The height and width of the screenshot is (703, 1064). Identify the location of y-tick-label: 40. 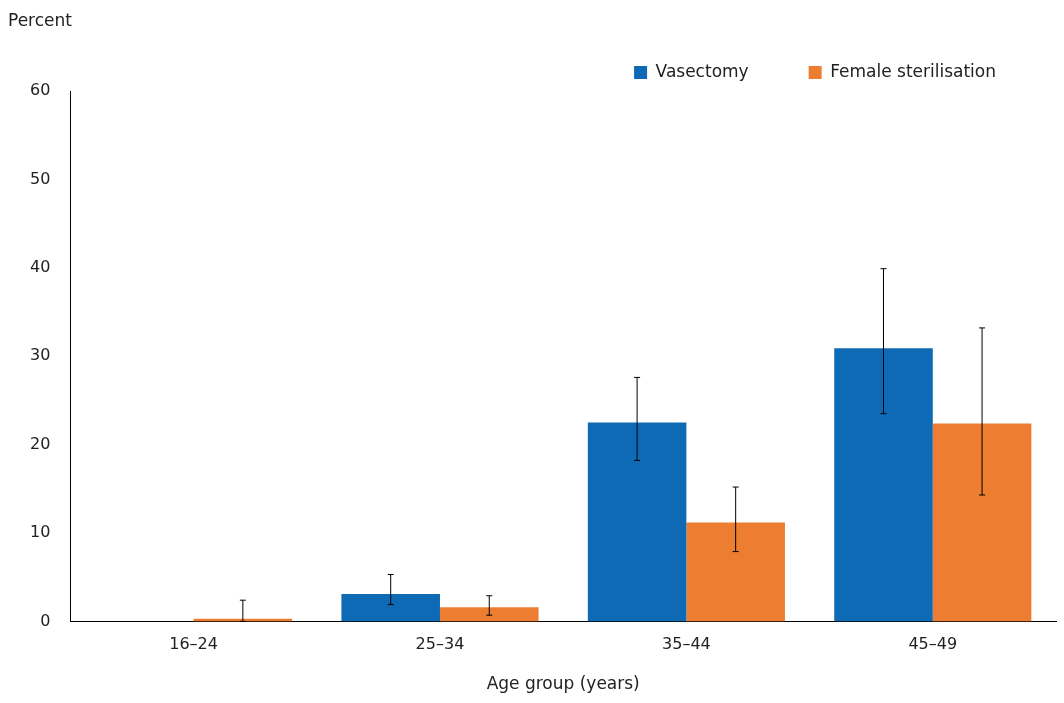
(40, 266).